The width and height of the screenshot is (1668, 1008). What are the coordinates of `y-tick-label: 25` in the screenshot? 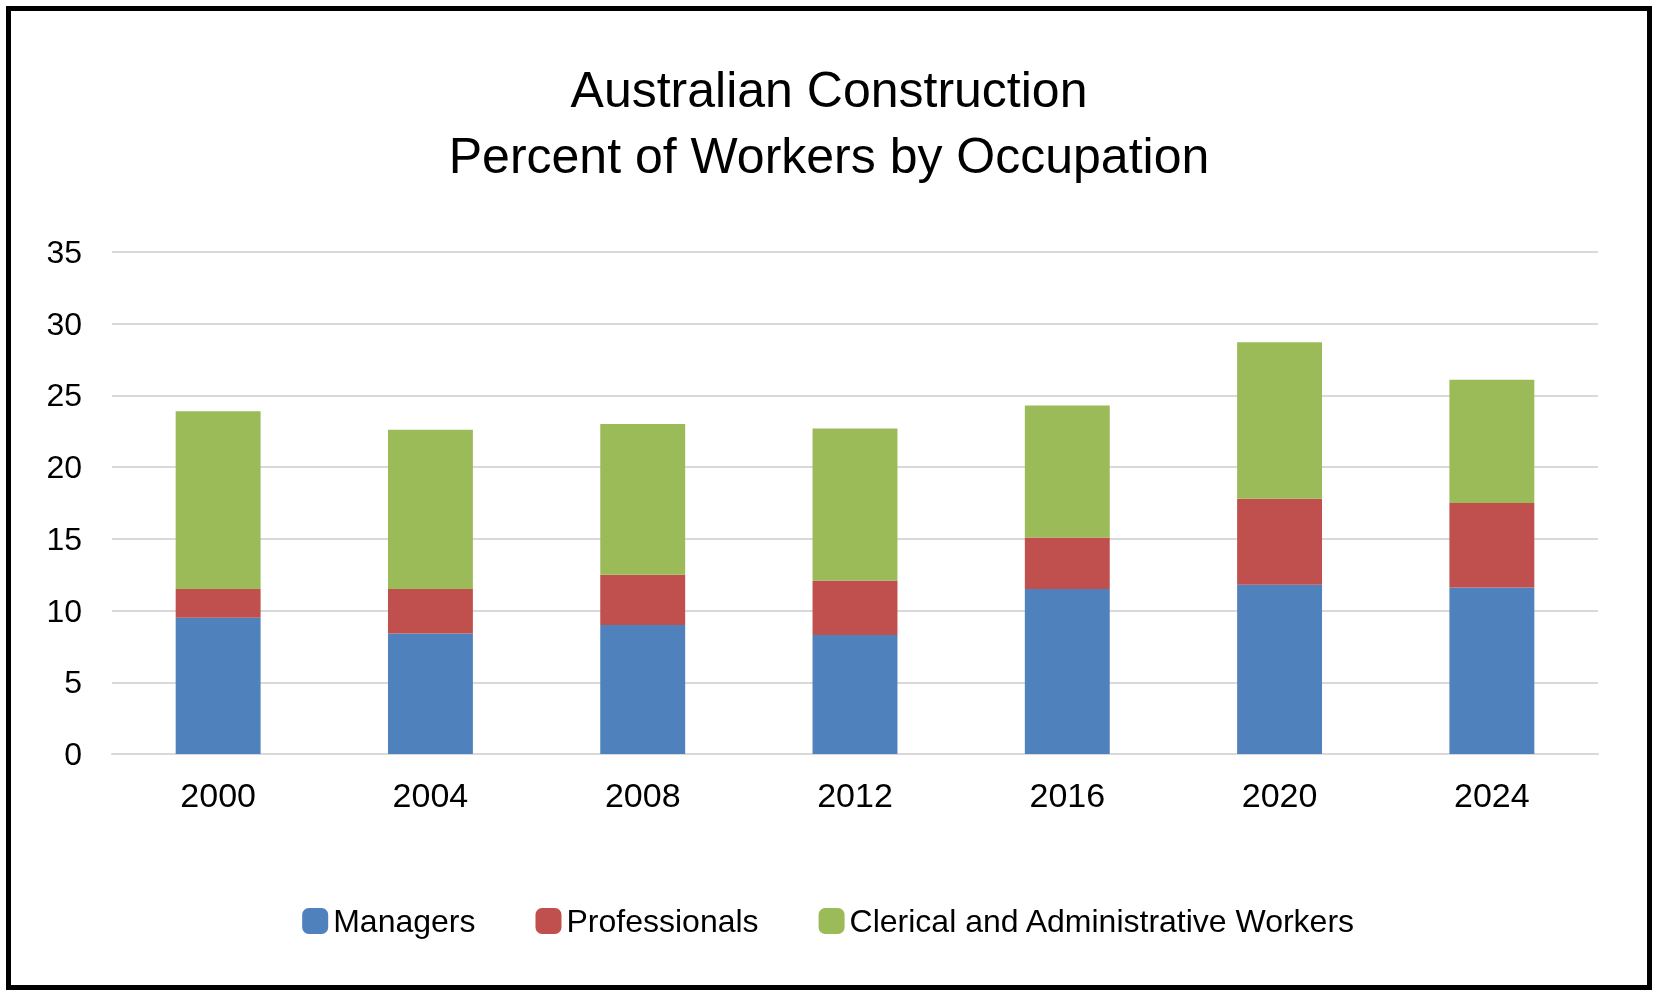 It's located at (64, 395).